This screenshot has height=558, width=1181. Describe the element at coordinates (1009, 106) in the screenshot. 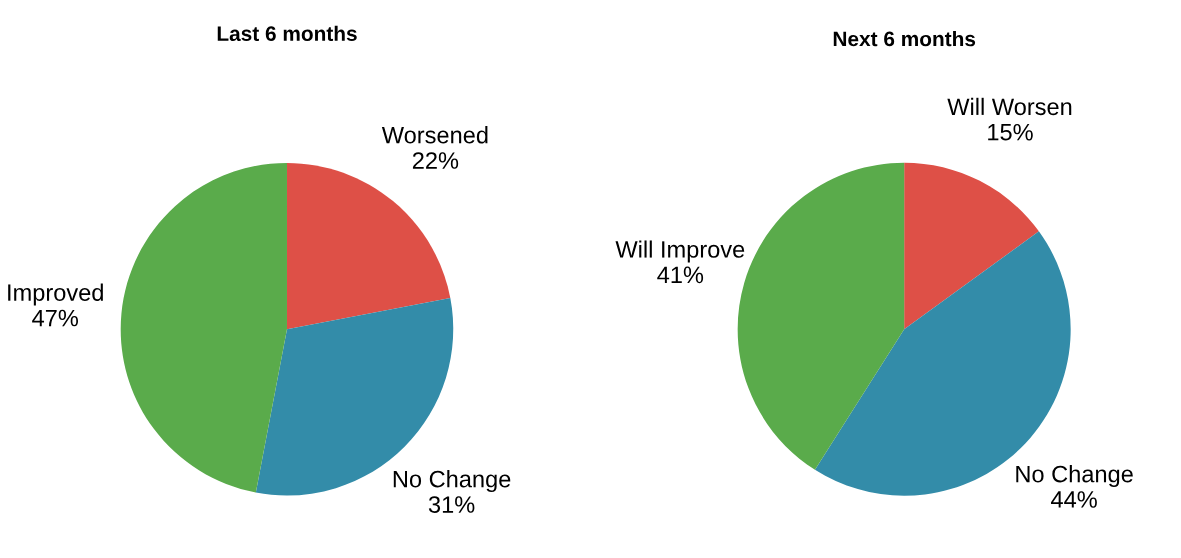

I see `slice-label: Will Worsen` at that location.